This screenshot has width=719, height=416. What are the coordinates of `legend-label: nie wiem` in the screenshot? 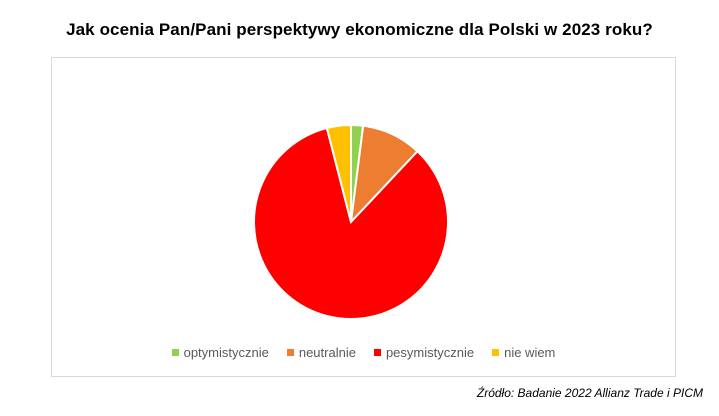 It's located at (530, 352).